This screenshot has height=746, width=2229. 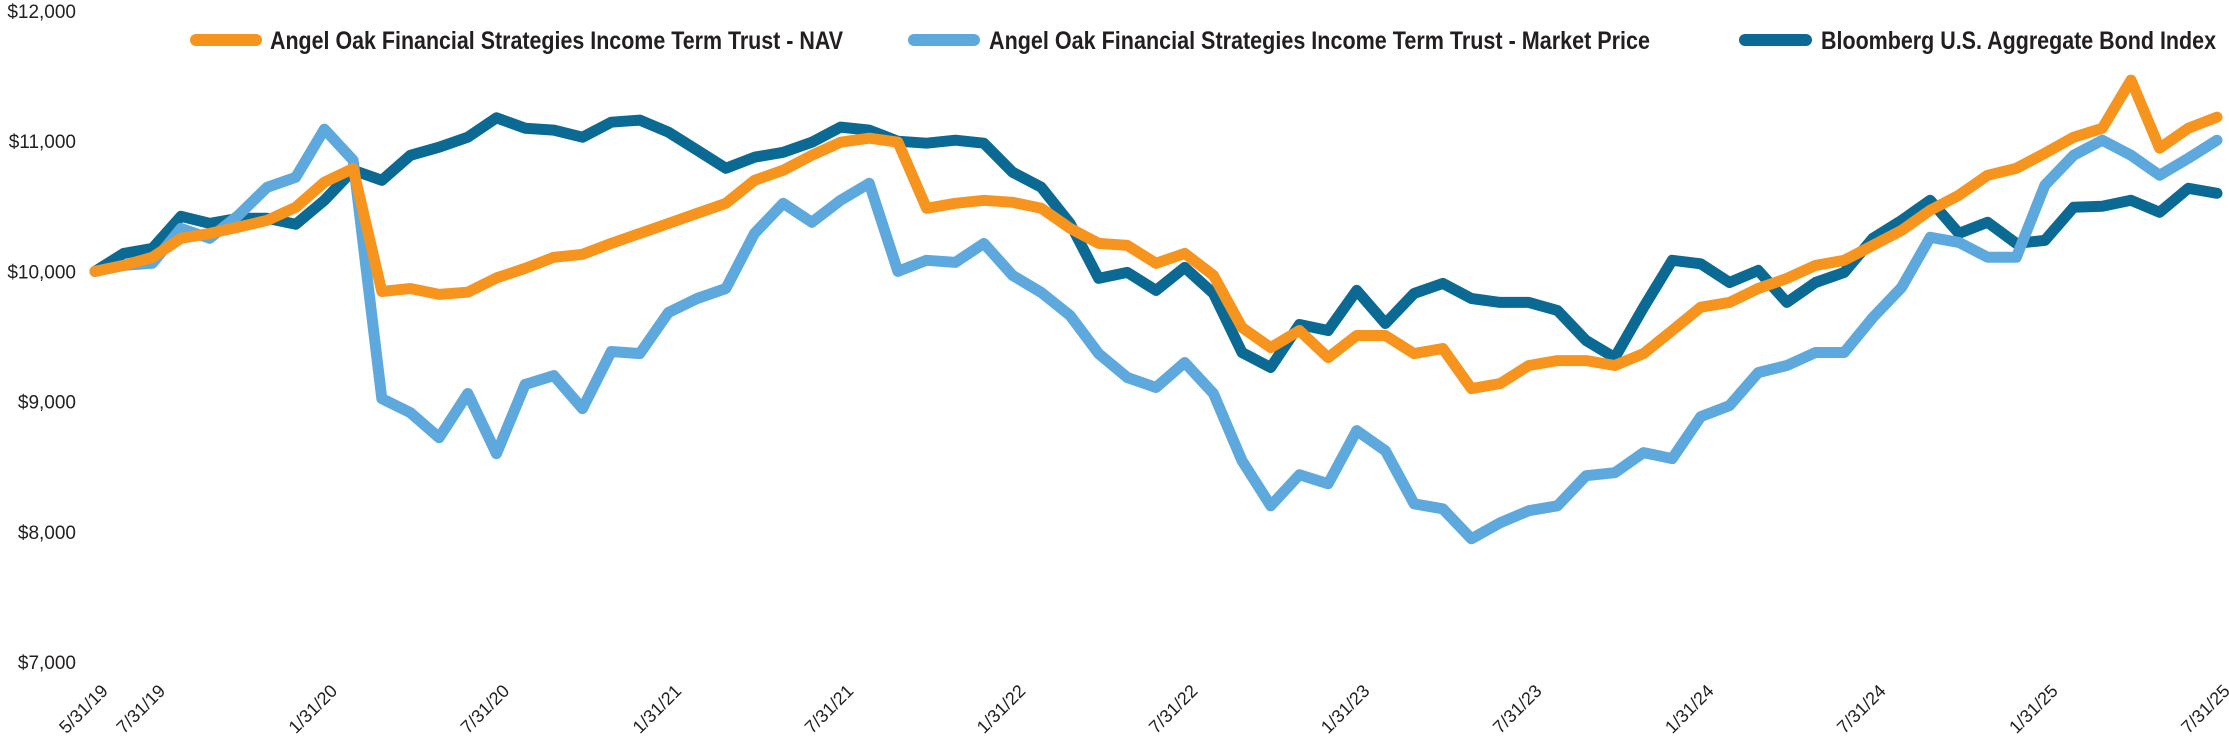 I want to click on x-tick-label: 1/31/22, so click(x=1001, y=709).